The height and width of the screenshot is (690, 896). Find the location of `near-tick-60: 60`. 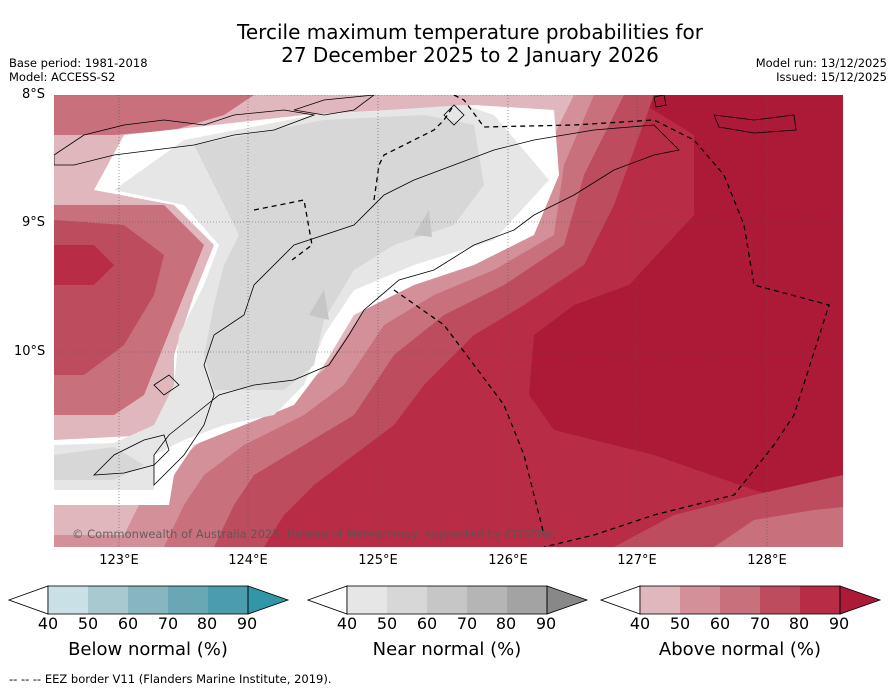

near-tick-60: 60 is located at coordinates (427, 623).